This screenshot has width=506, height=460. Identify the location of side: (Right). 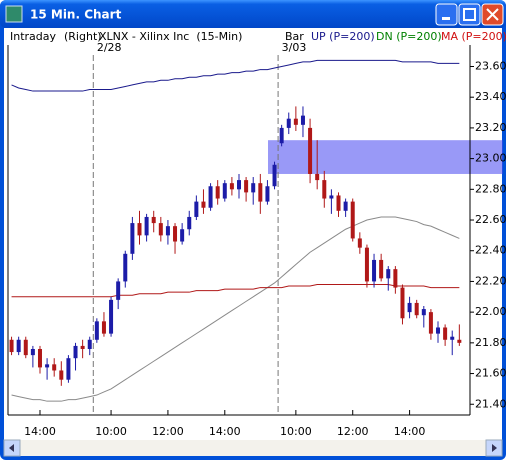
(83, 36).